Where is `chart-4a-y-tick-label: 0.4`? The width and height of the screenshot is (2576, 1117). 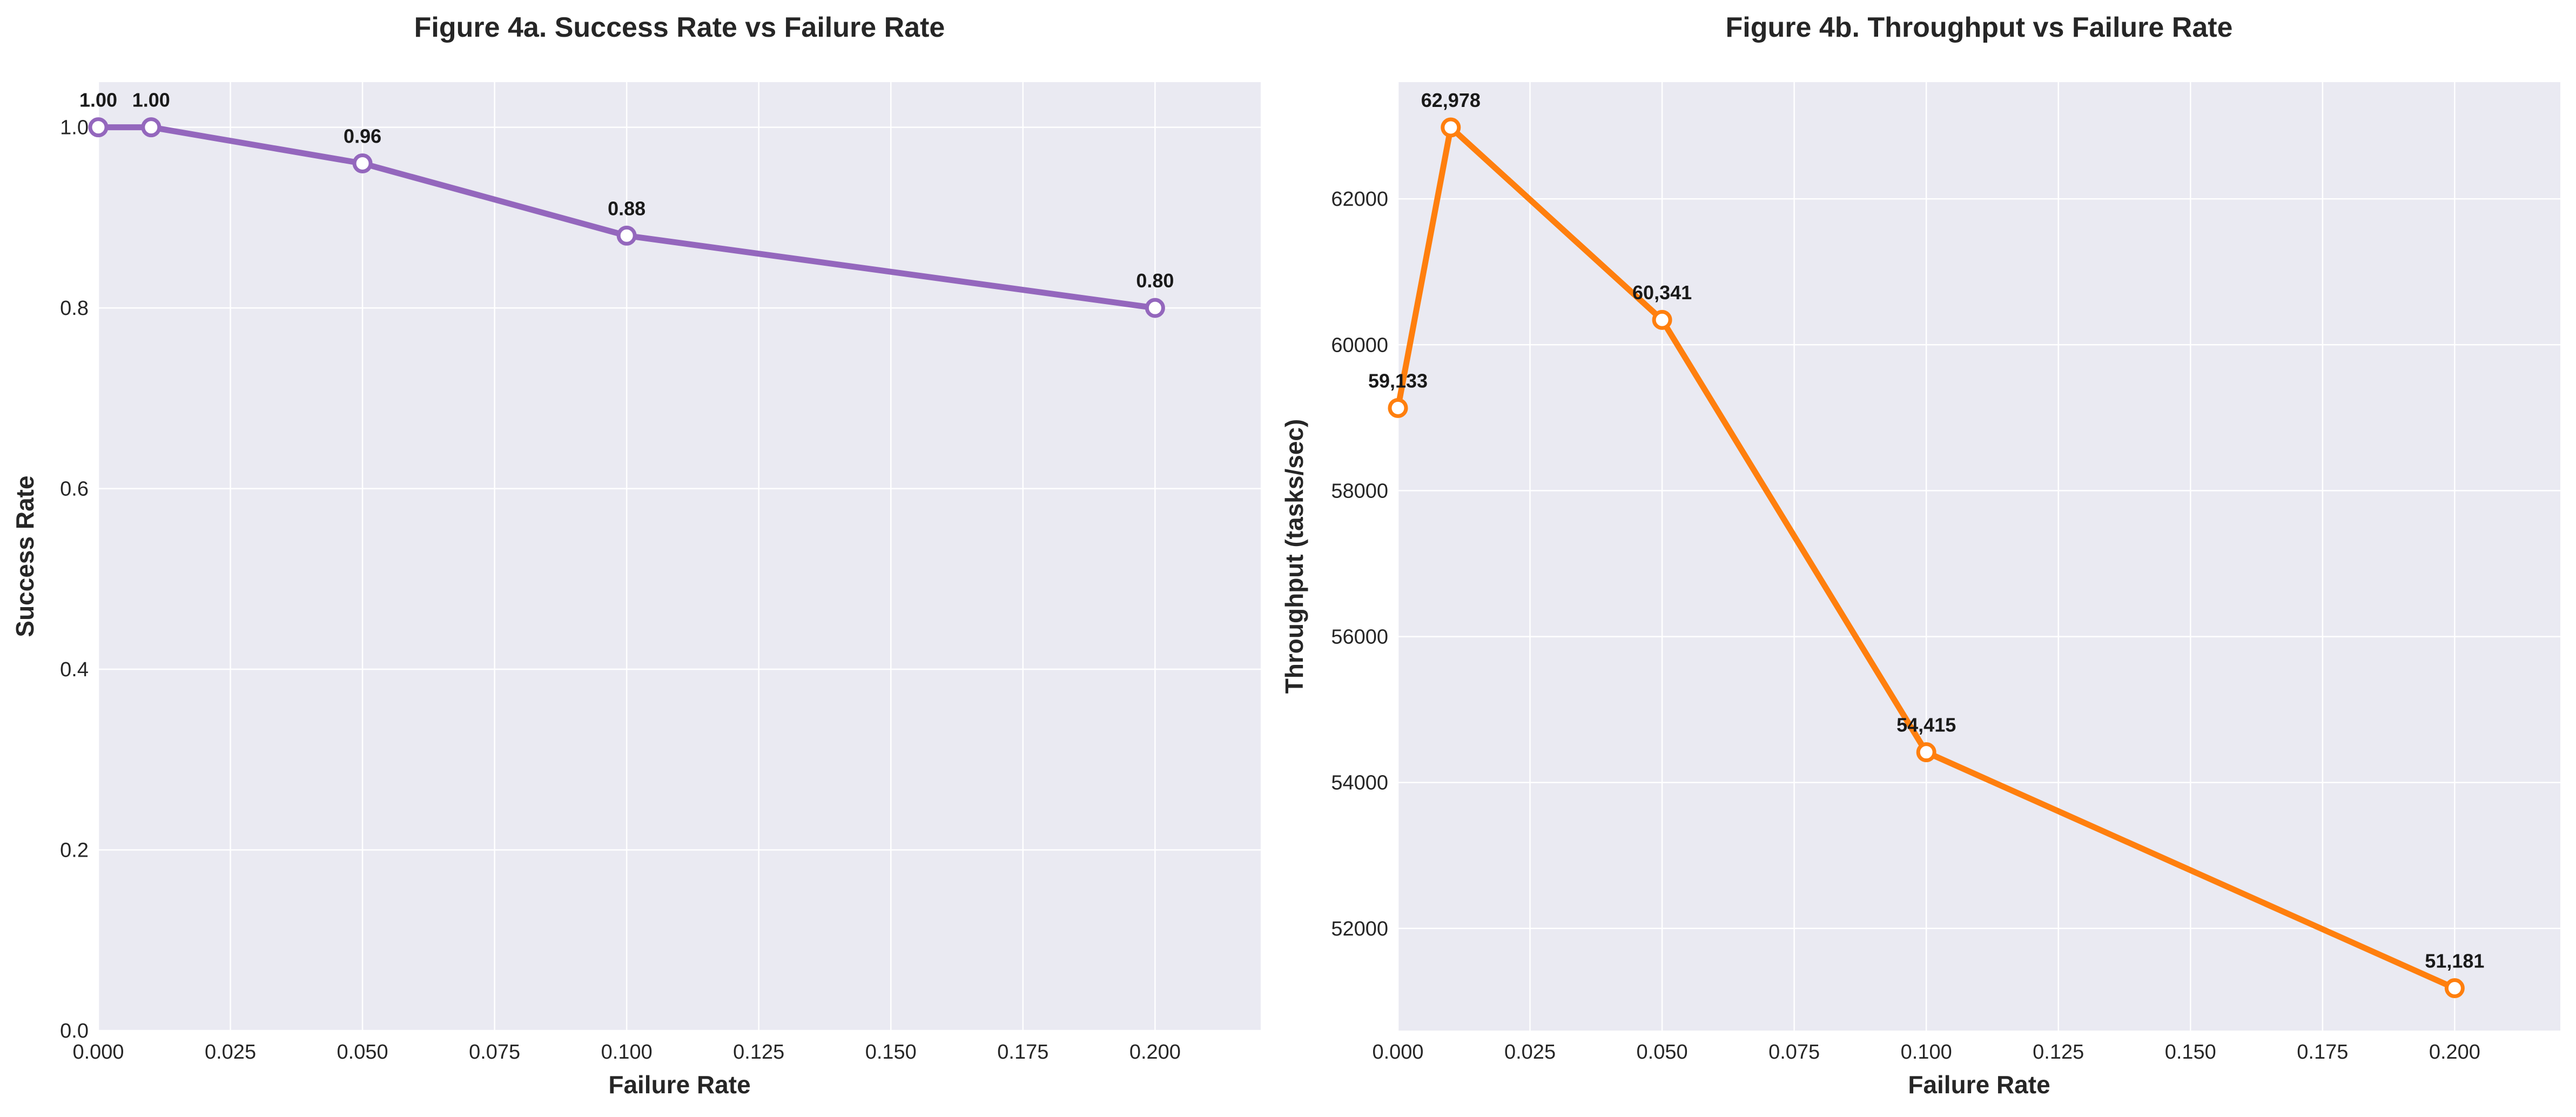
chart-4a-y-tick-label: 0.4 is located at coordinates (74, 669).